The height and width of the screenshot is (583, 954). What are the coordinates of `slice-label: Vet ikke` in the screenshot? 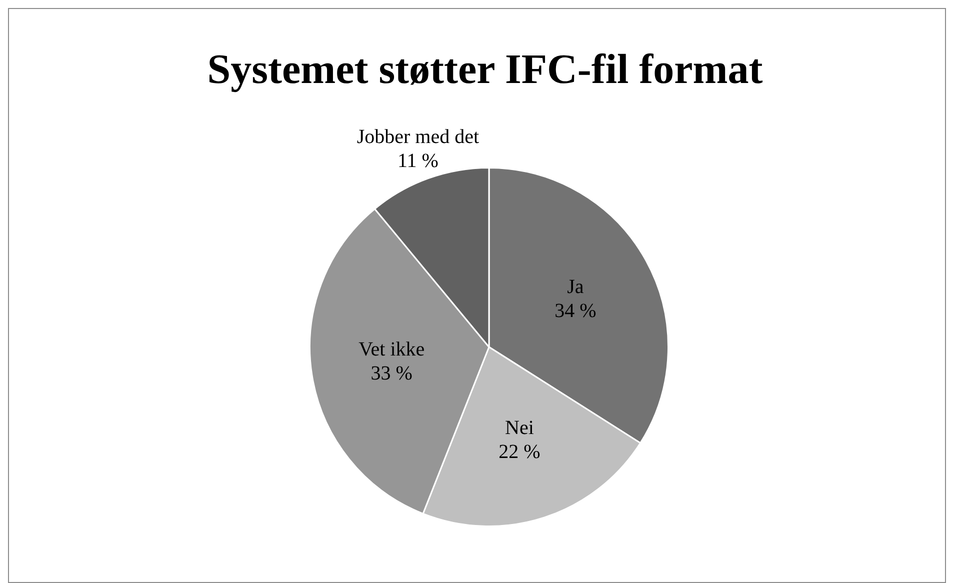 It's located at (391, 349).